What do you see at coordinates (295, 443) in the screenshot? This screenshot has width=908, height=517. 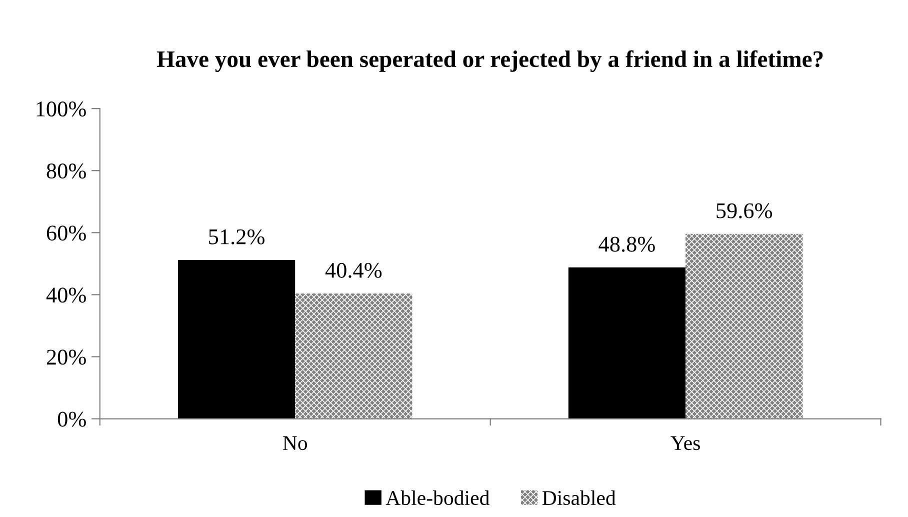 I see `x-tick-label: No` at bounding box center [295, 443].